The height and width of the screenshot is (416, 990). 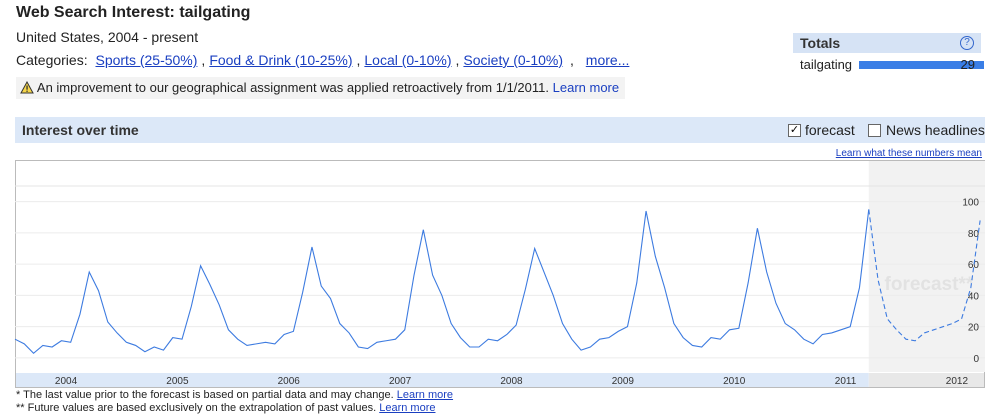 I want to click on category-link: Sports (25-50%), so click(x=146, y=60).